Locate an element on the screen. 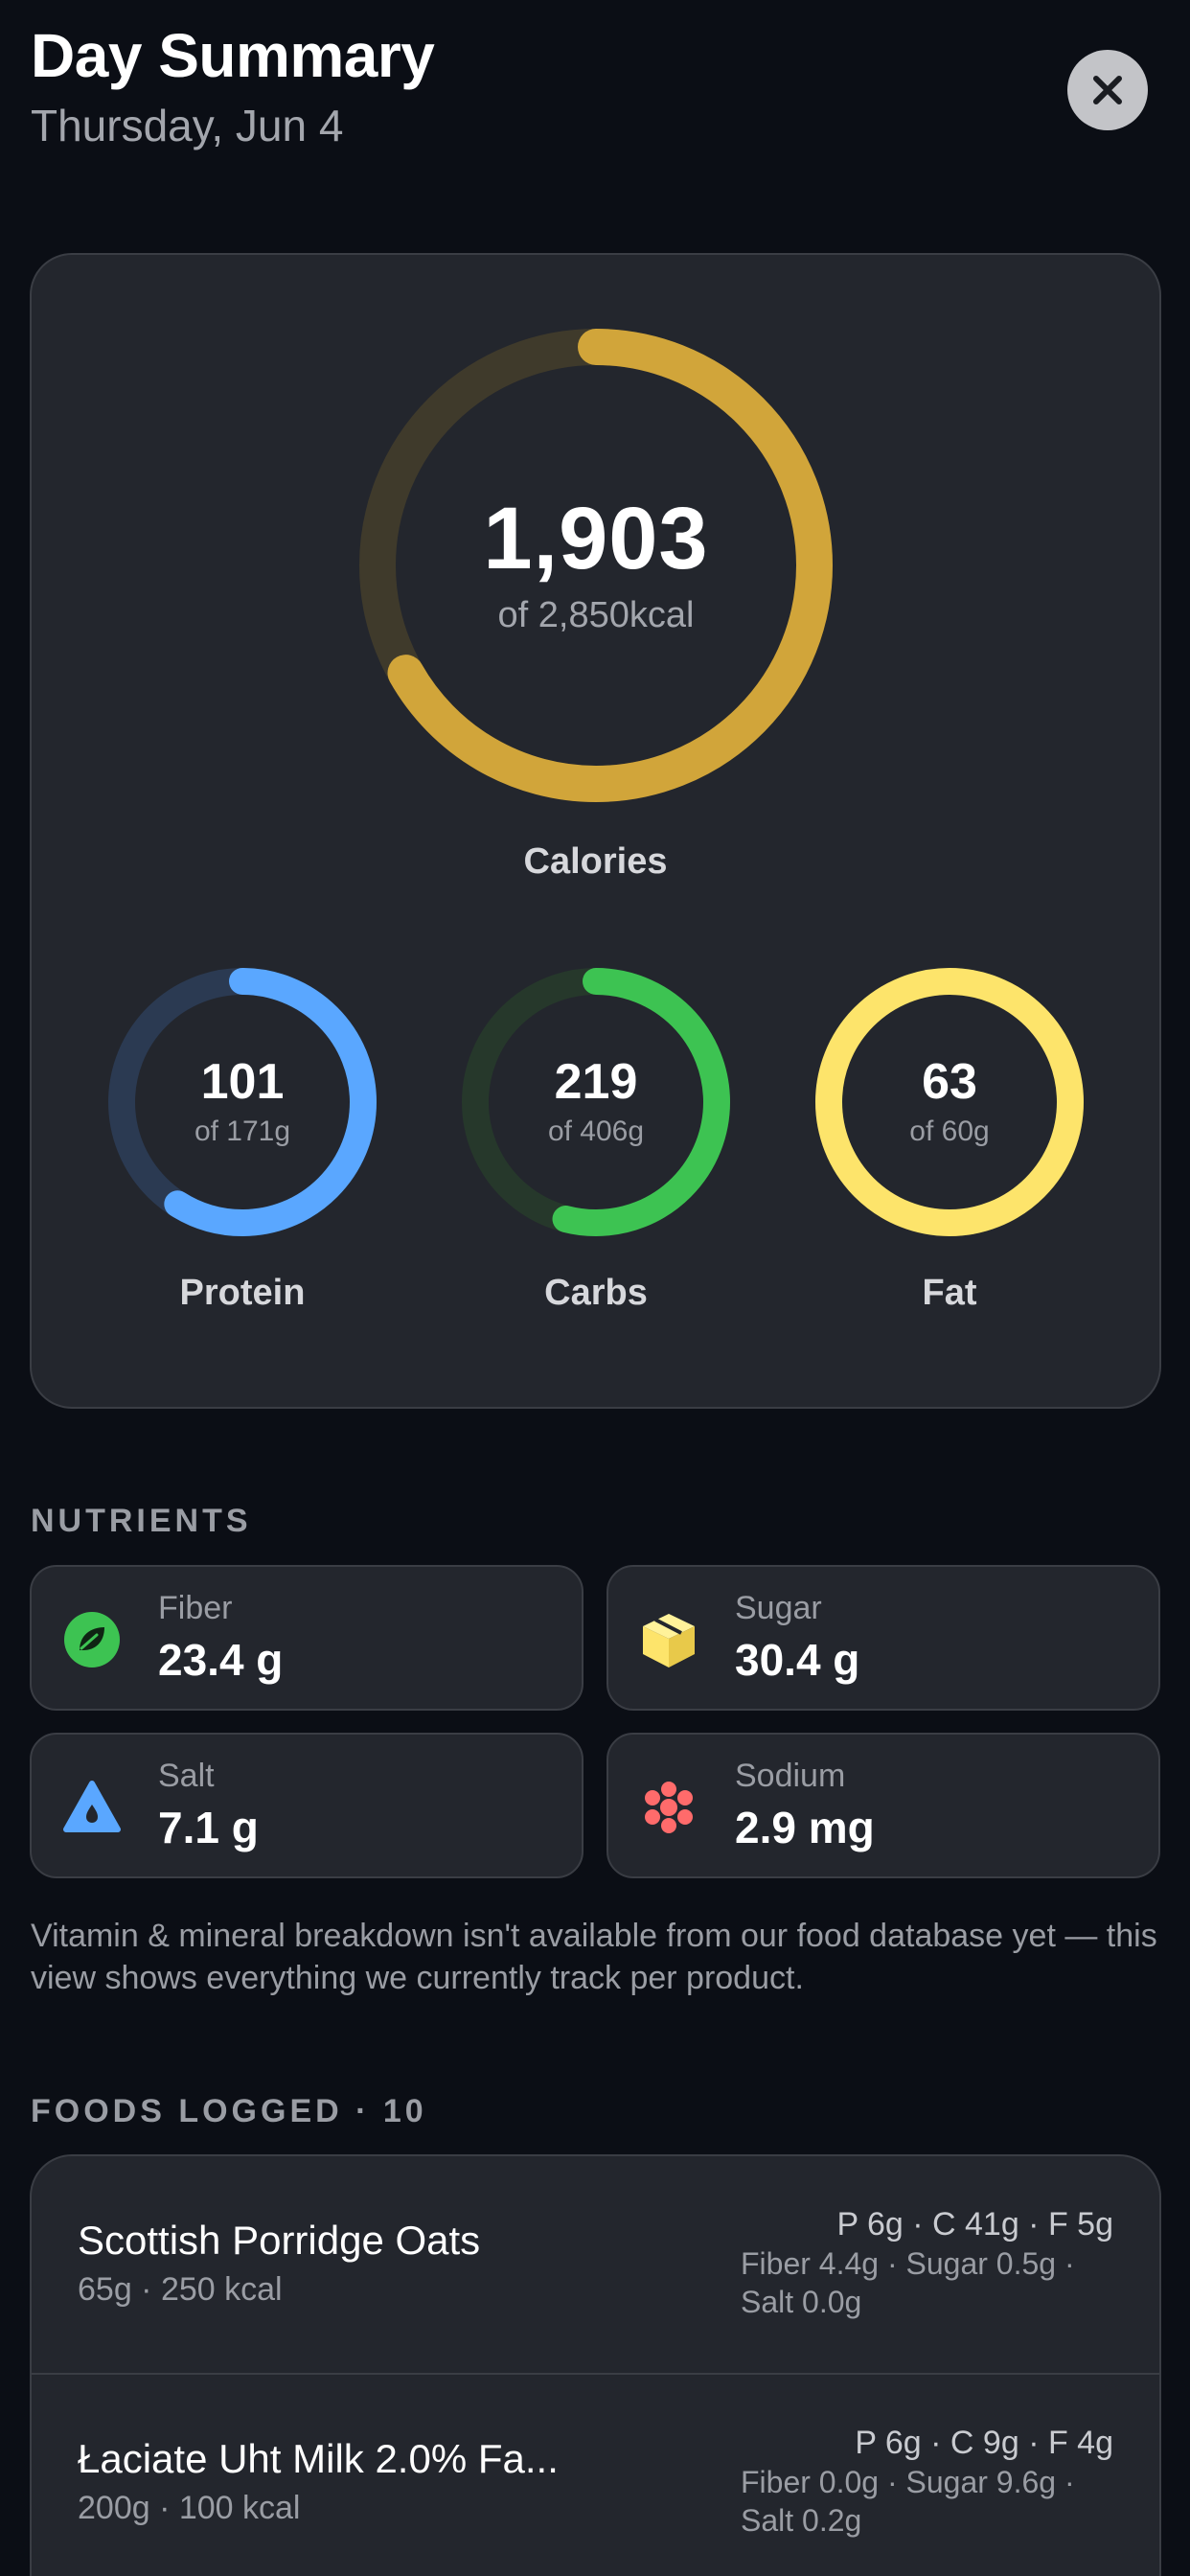 The width and height of the screenshot is (1190, 2576). protein-value: 101 is located at coordinates (243, 1082).